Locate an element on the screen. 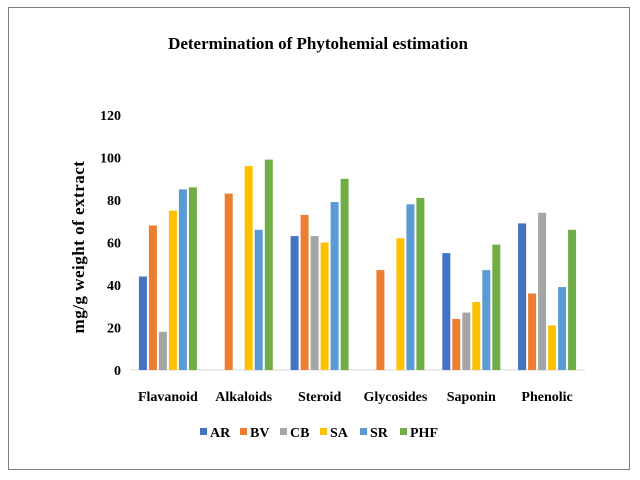 This screenshot has width=640, height=480. category-label: Flavanoid is located at coordinates (168, 397).